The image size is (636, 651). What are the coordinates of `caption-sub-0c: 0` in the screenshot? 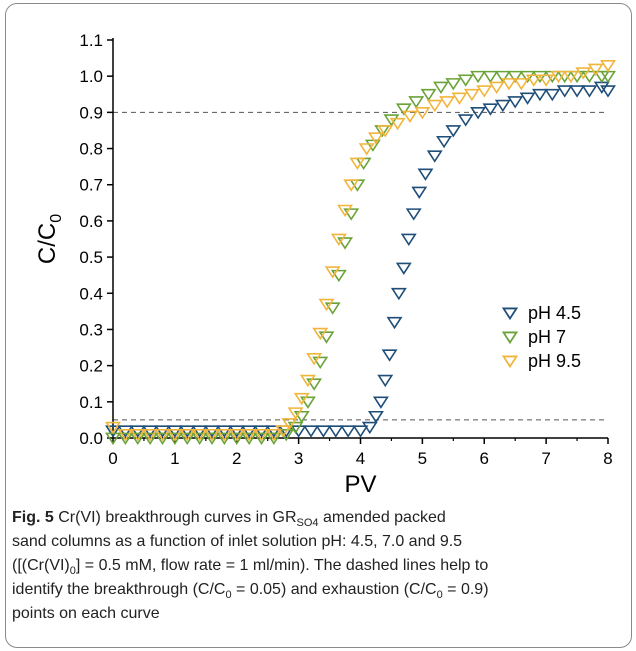 It's located at (439, 595).